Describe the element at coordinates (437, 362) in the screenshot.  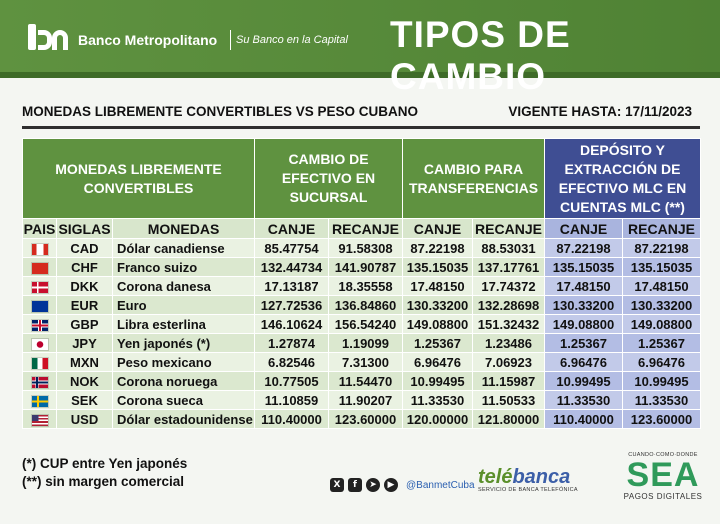
I see `tr-canje-value: 6.96476` at that location.